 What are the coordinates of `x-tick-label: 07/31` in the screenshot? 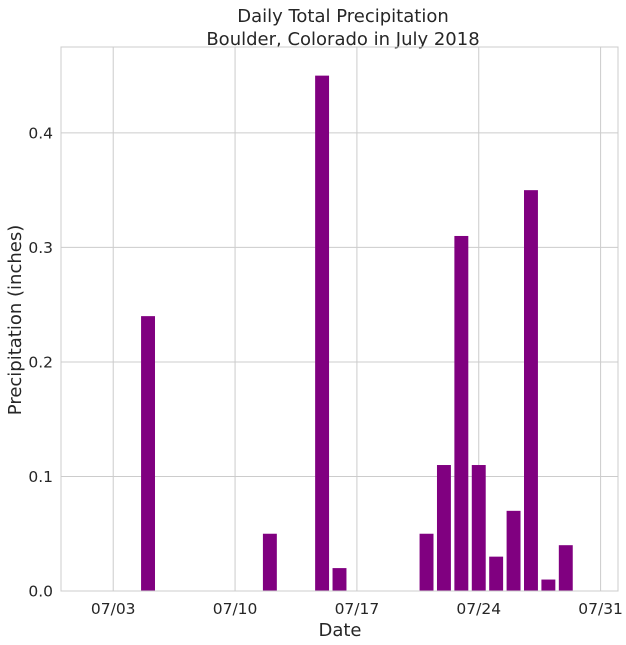 It's located at (600, 609).